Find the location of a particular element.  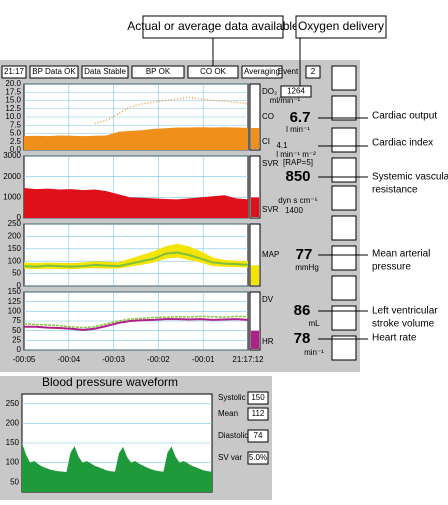

status-item: BP Data OK is located at coordinates (54, 71).